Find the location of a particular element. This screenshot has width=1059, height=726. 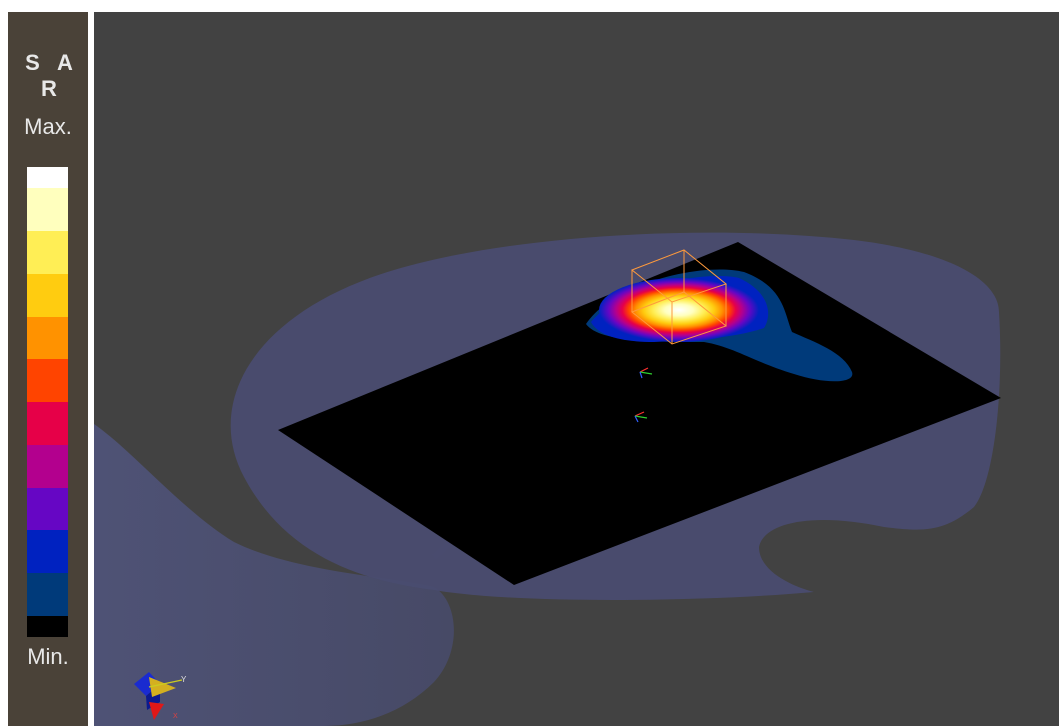

sar-hotspot is located at coordinates (679, 310).